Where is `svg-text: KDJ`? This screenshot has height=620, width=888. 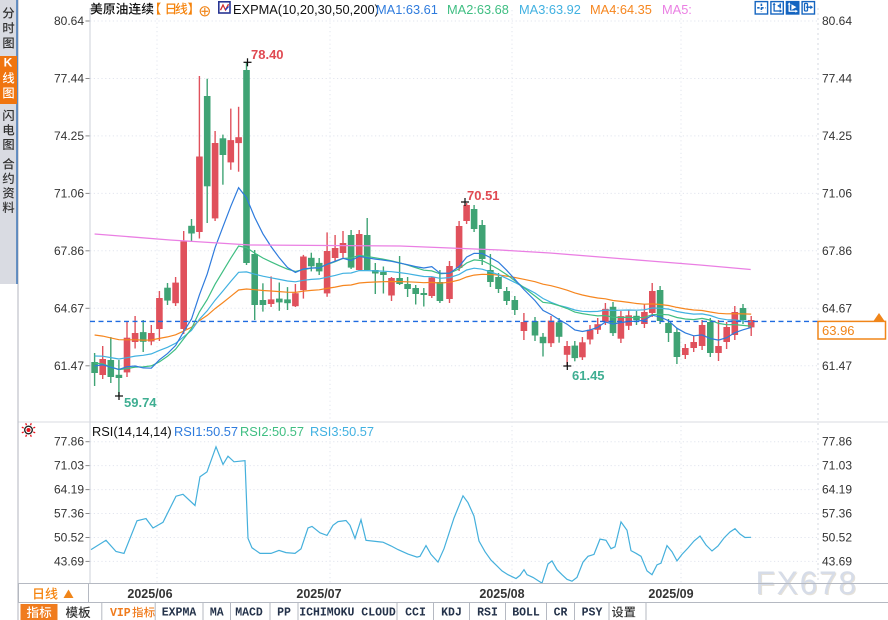
svg-text: KDJ is located at coordinates (451, 613).